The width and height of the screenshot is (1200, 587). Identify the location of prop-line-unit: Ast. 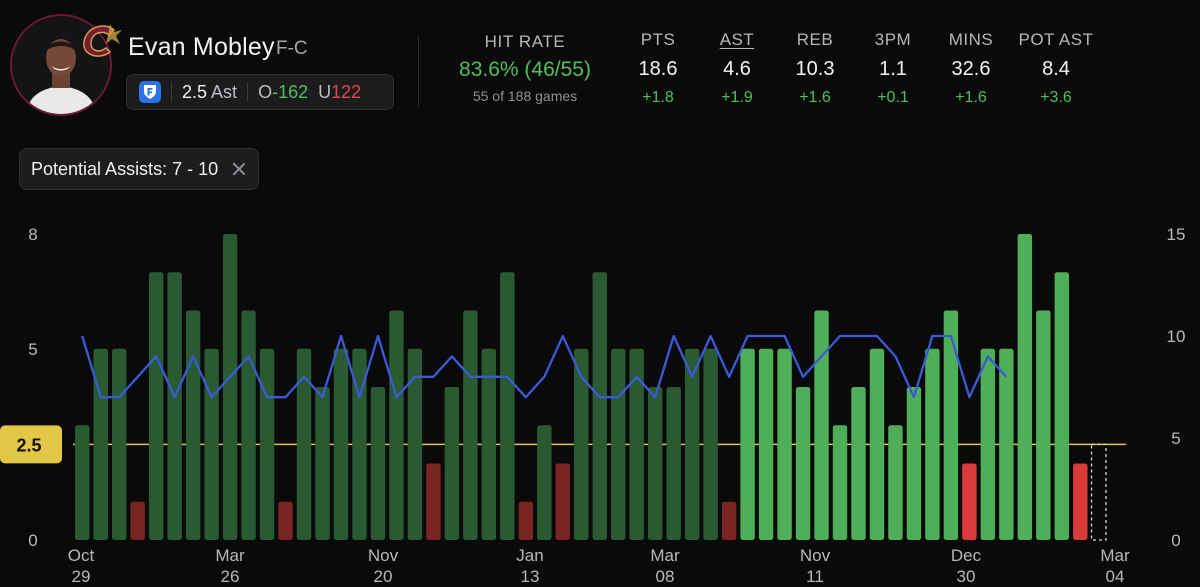
(224, 91).